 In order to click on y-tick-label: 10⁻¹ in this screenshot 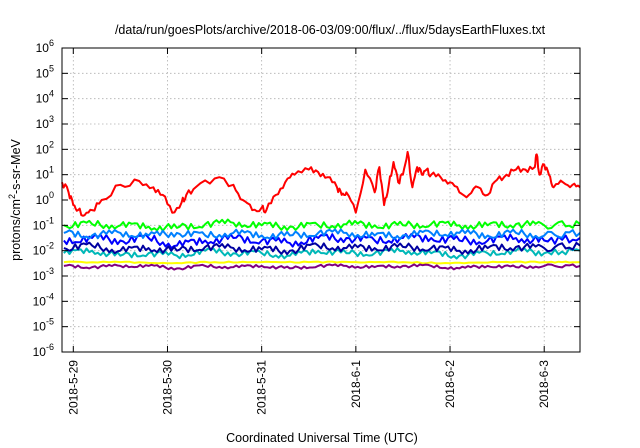, I will do `click(43, 223)`.